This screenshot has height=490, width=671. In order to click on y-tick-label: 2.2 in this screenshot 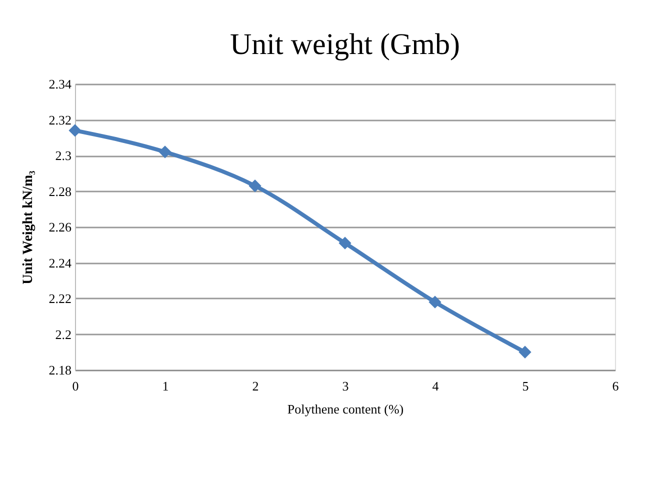, I will do `click(63, 334)`.